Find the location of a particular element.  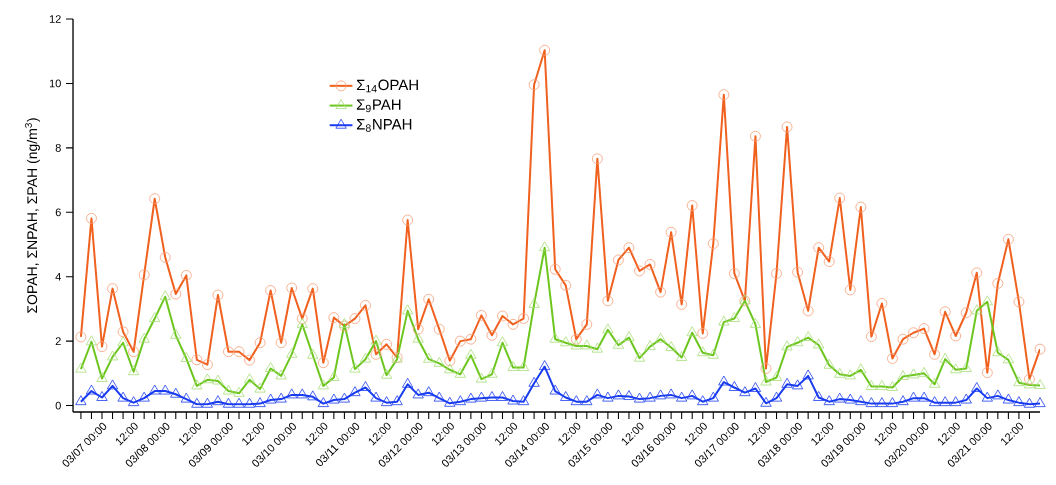

y-tick-label: 6 is located at coordinates (58, 212).